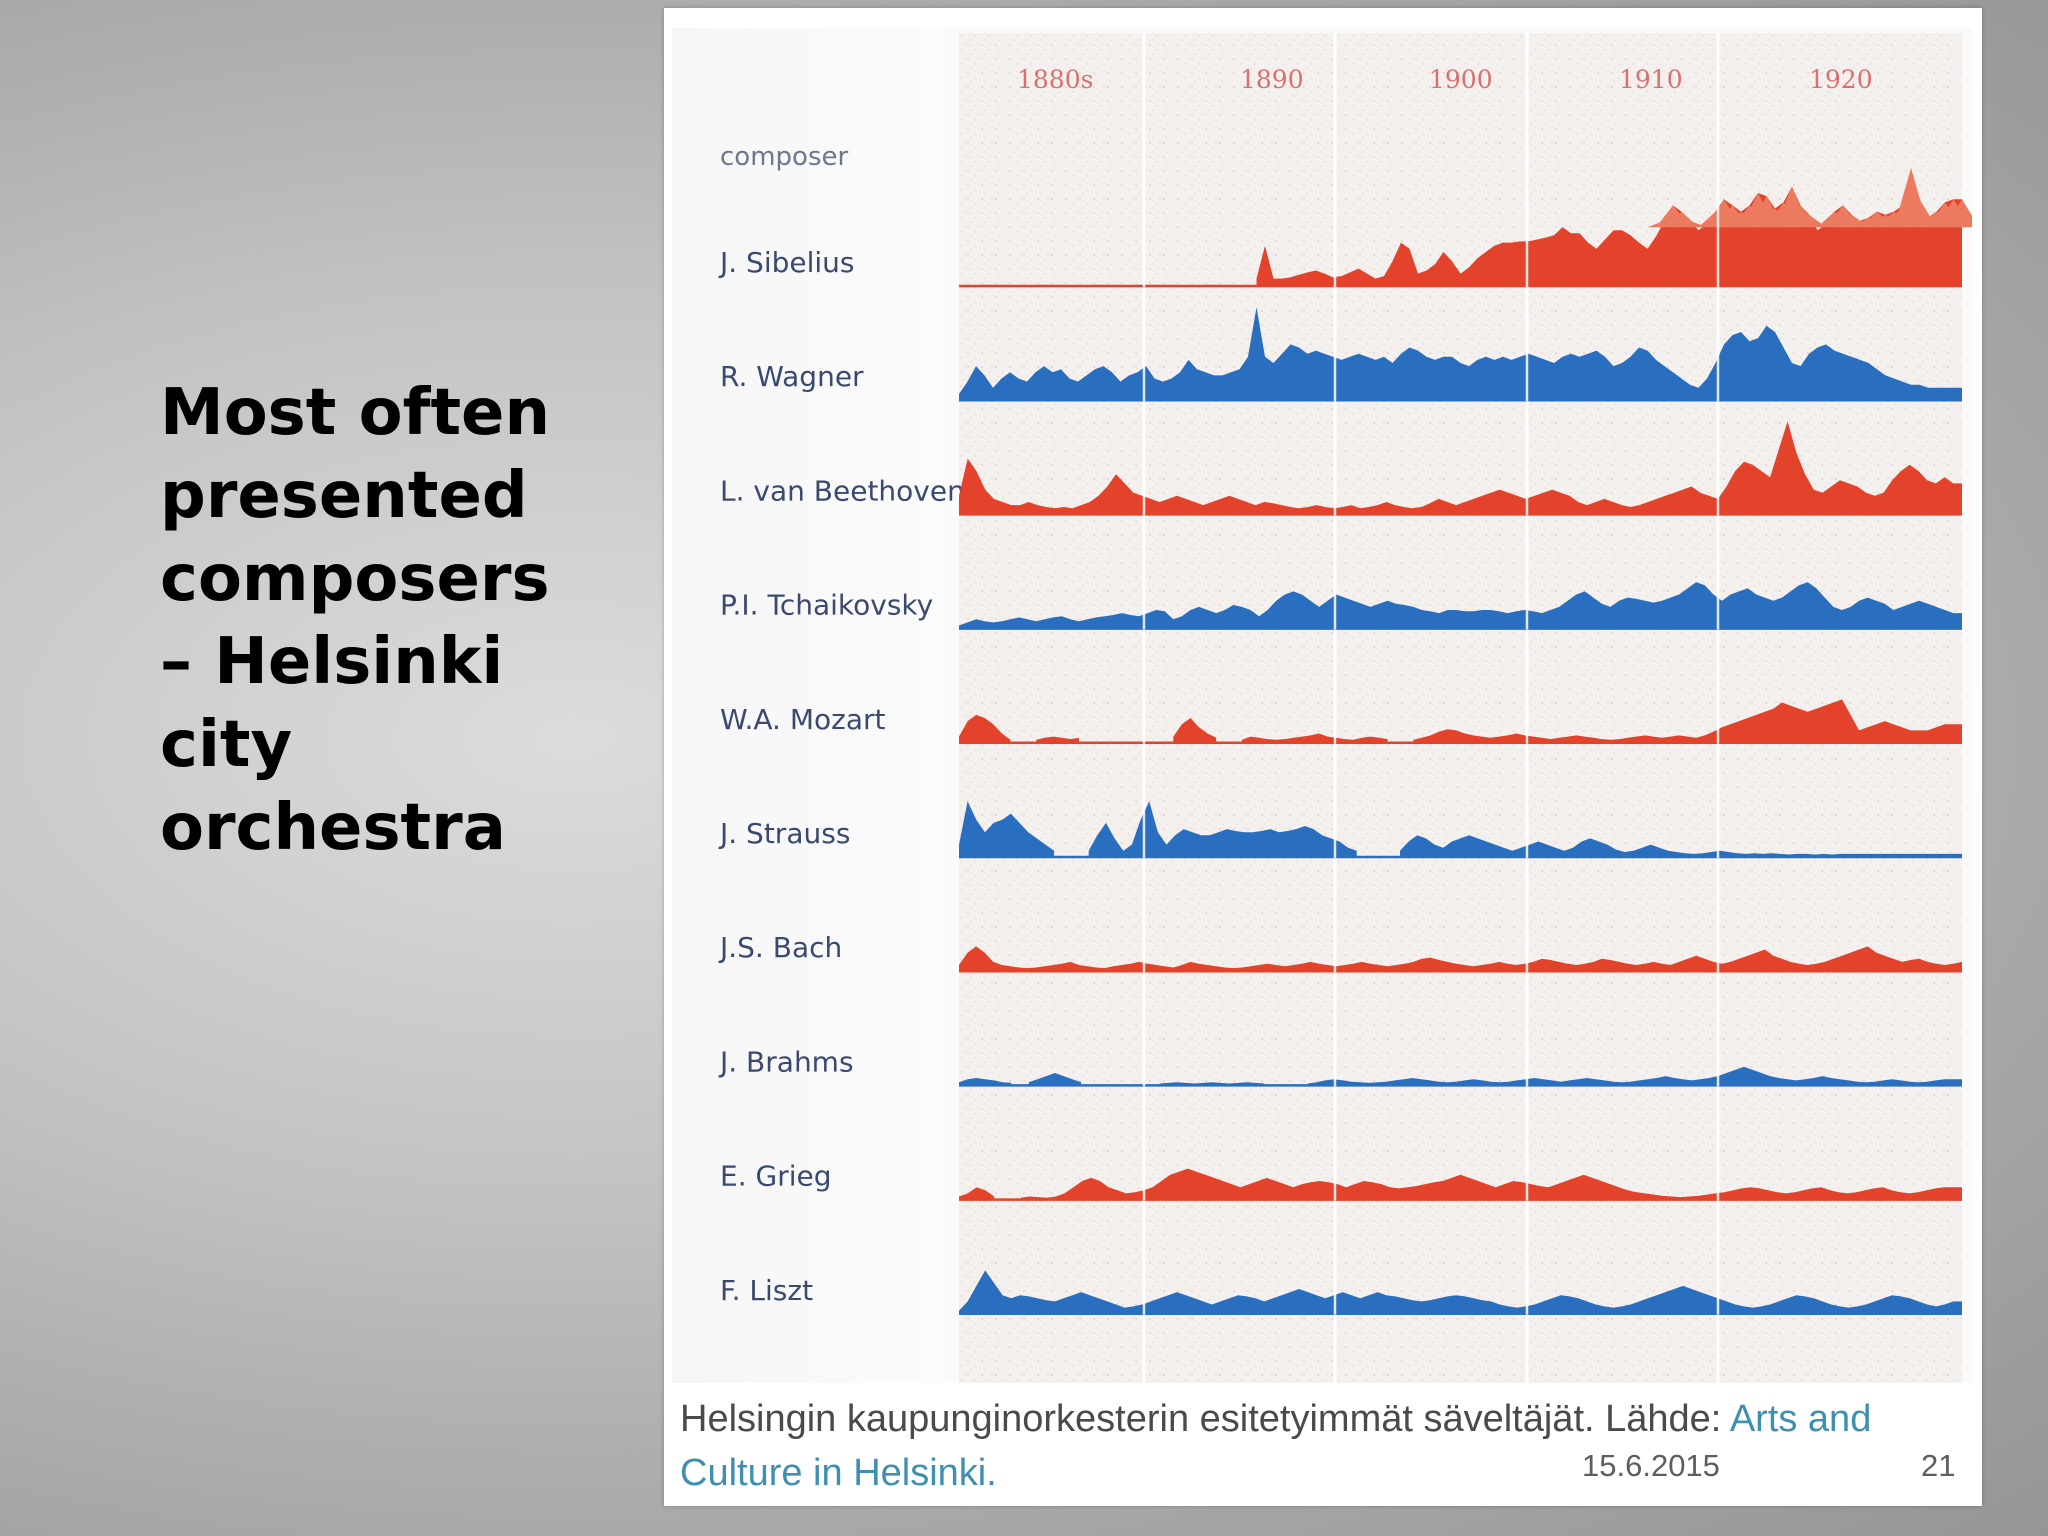 This screenshot has width=2048, height=1536. Describe the element at coordinates (792, 376) in the screenshot. I see `composer-name: R. Wagner` at that location.